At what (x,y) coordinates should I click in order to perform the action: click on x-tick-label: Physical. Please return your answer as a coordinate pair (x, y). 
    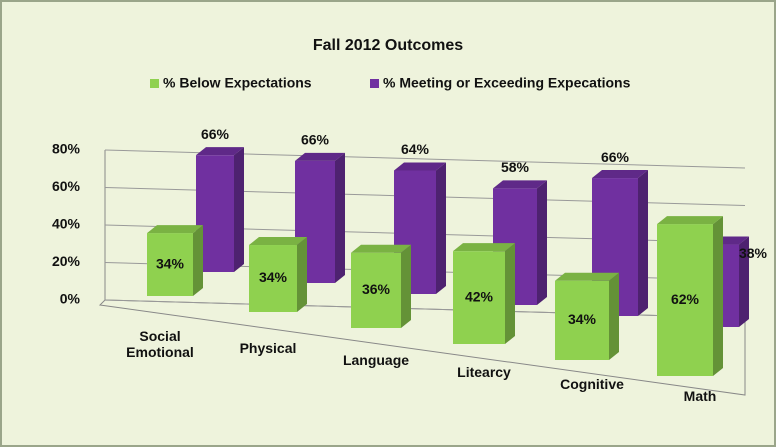
    Looking at the image, I should click on (268, 348).